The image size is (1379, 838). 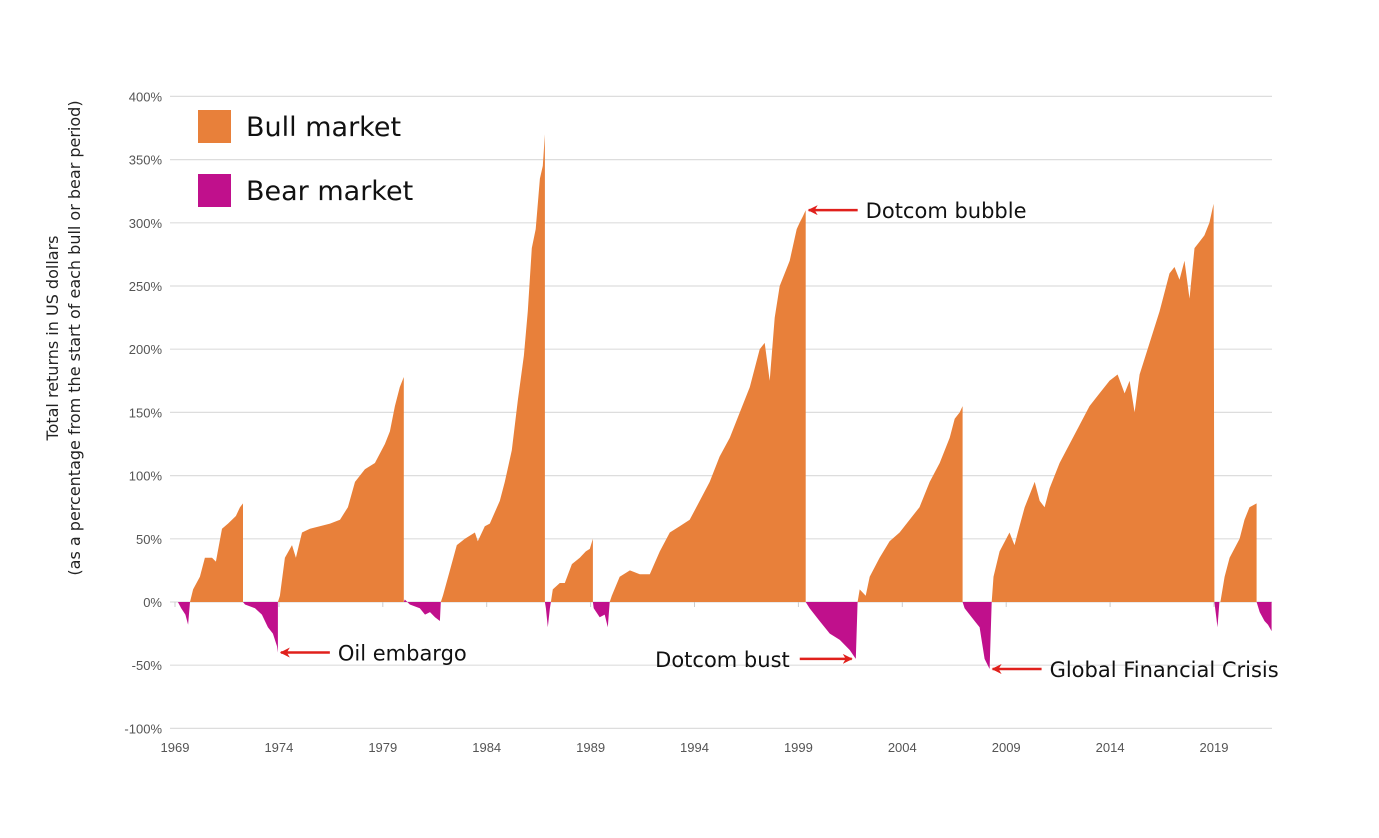 I want to click on y-tick-label: 300%, so click(x=146, y=223).